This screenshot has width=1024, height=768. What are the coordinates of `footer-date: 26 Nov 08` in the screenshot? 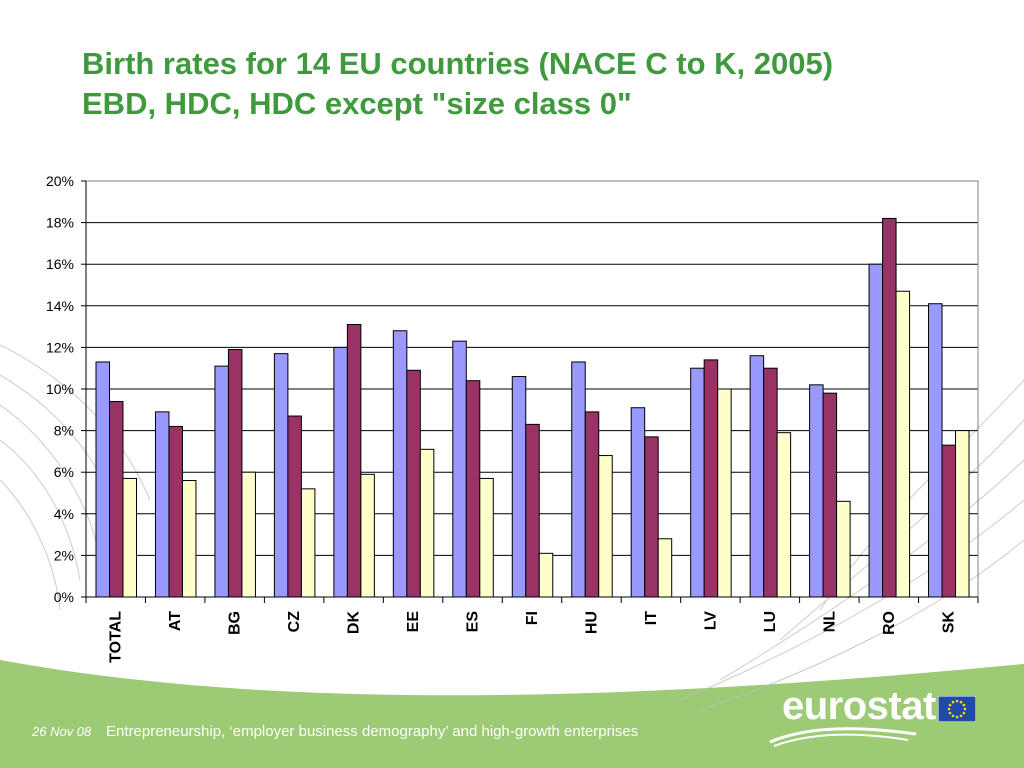 It's located at (62, 731).